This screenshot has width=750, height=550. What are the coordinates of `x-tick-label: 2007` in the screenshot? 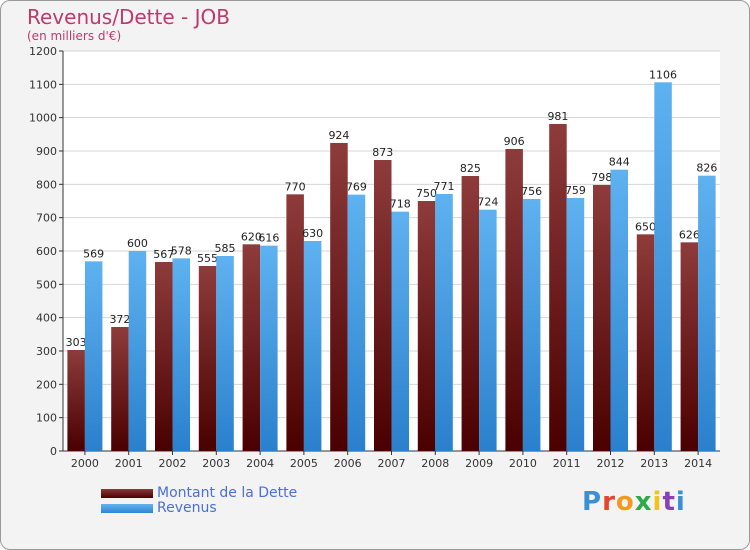 It's located at (392, 463).